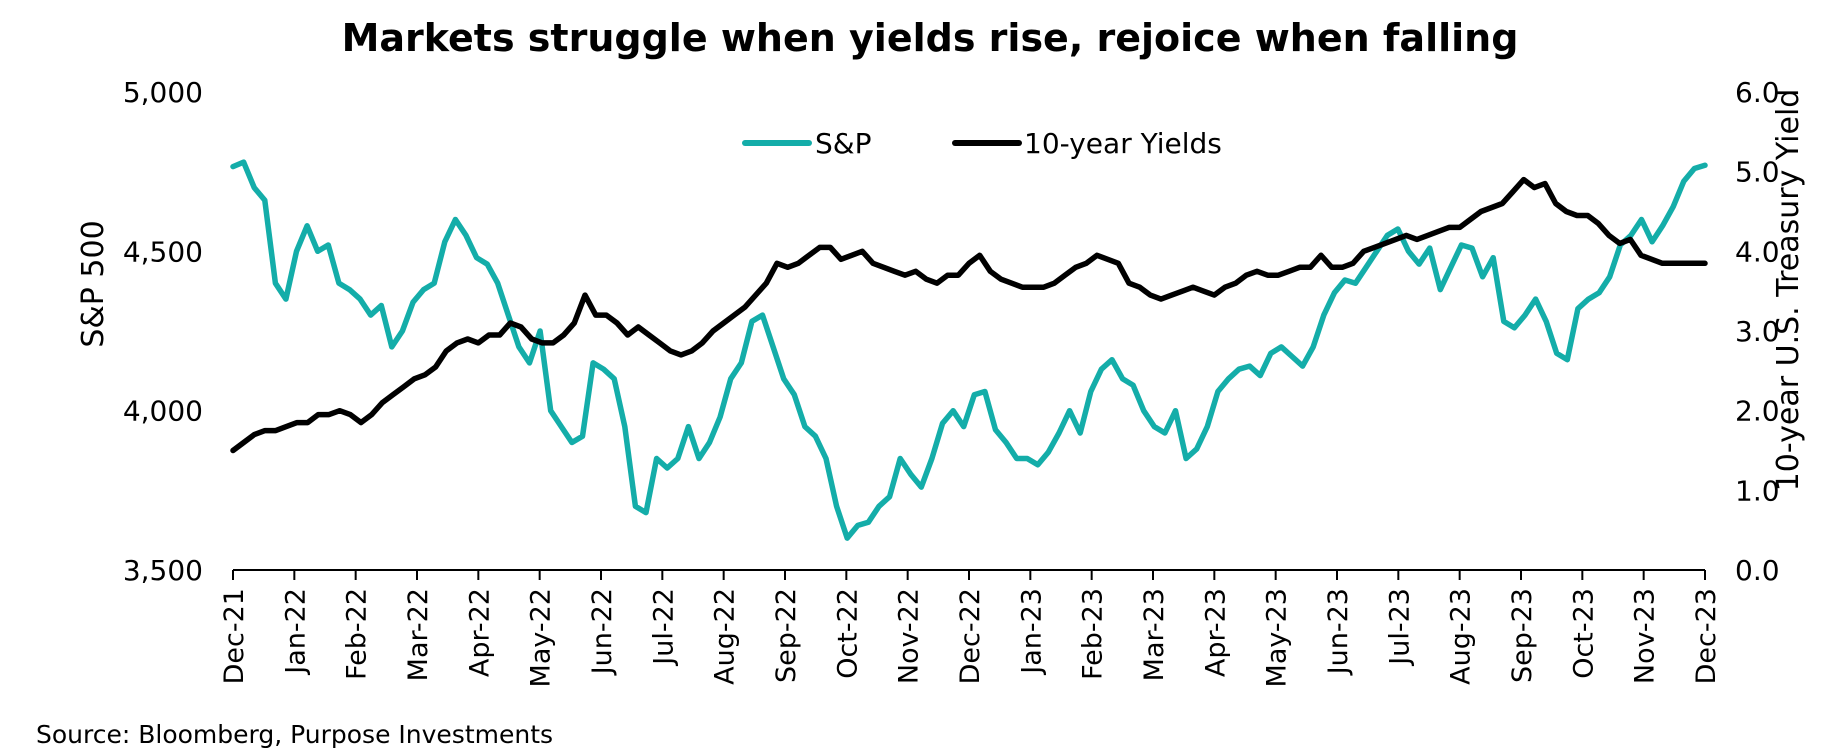 The height and width of the screenshot is (752, 1846). What do you see at coordinates (602, 632) in the screenshot?
I see `x-tick-label: Jun-22` at bounding box center [602, 632].